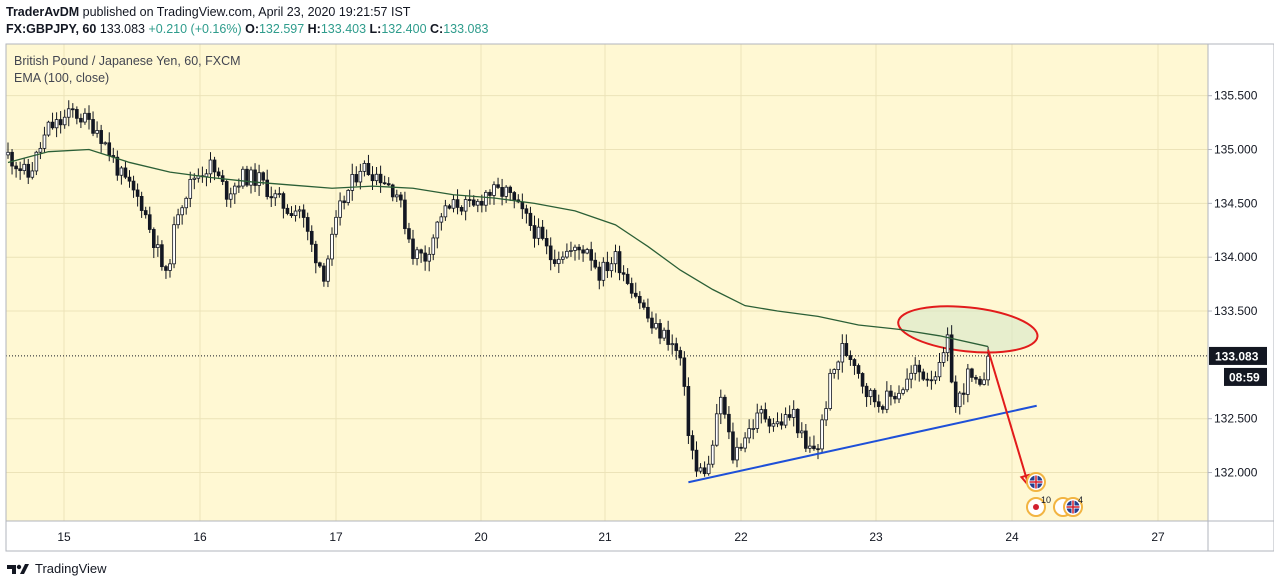 Image resolution: width=1274 pixels, height=588 pixels. What do you see at coordinates (56, 568) in the screenshot?
I see `footer-brand: TradingView` at bounding box center [56, 568].